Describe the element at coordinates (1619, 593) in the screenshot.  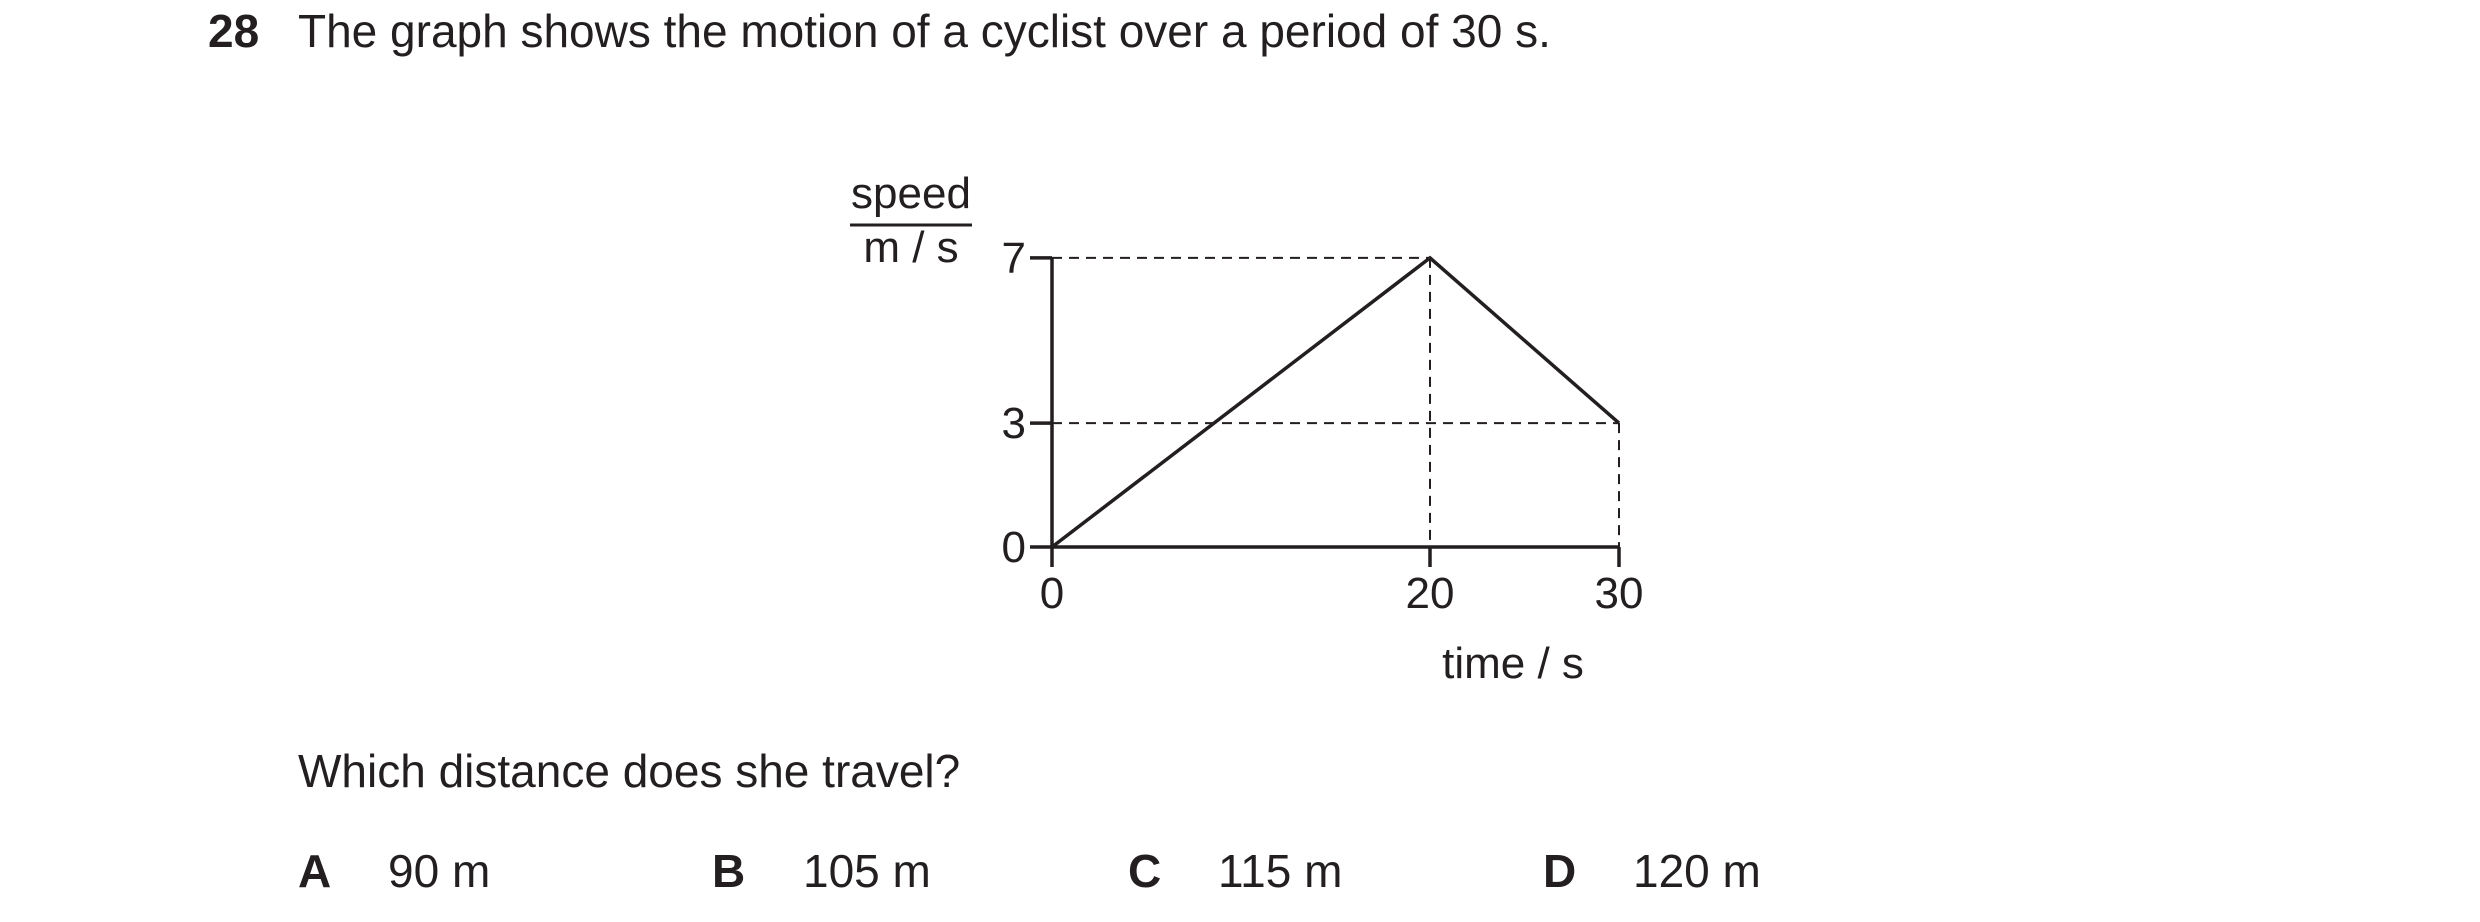
I see `x-tick-label-30: 30` at that location.